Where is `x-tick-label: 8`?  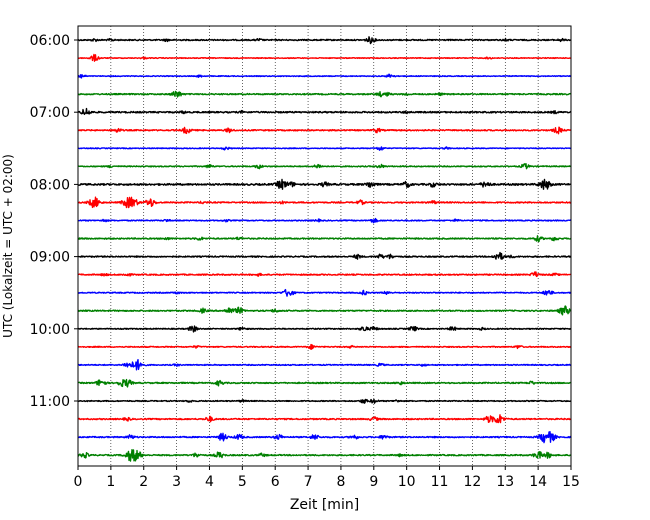
x-tick-label: 8 is located at coordinates (340, 482).